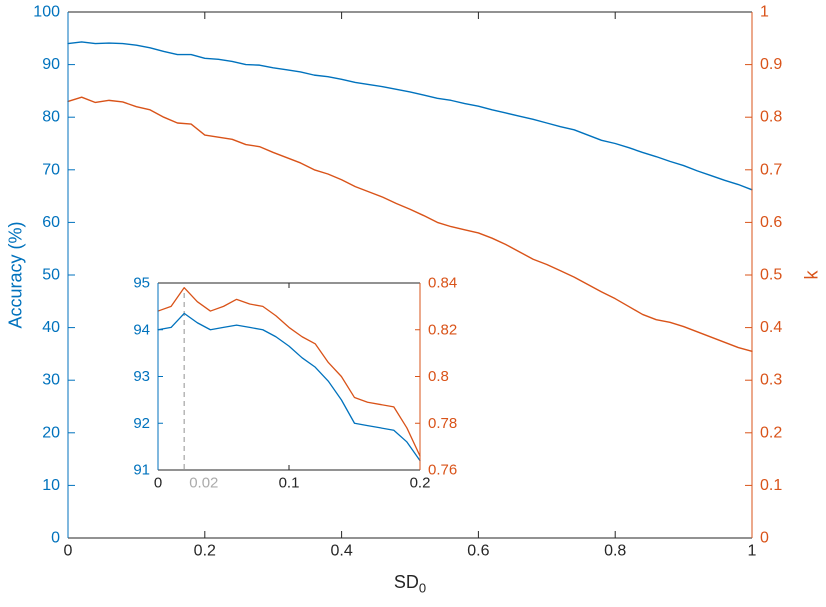  I want to click on svg-text: 80, so click(51, 117).